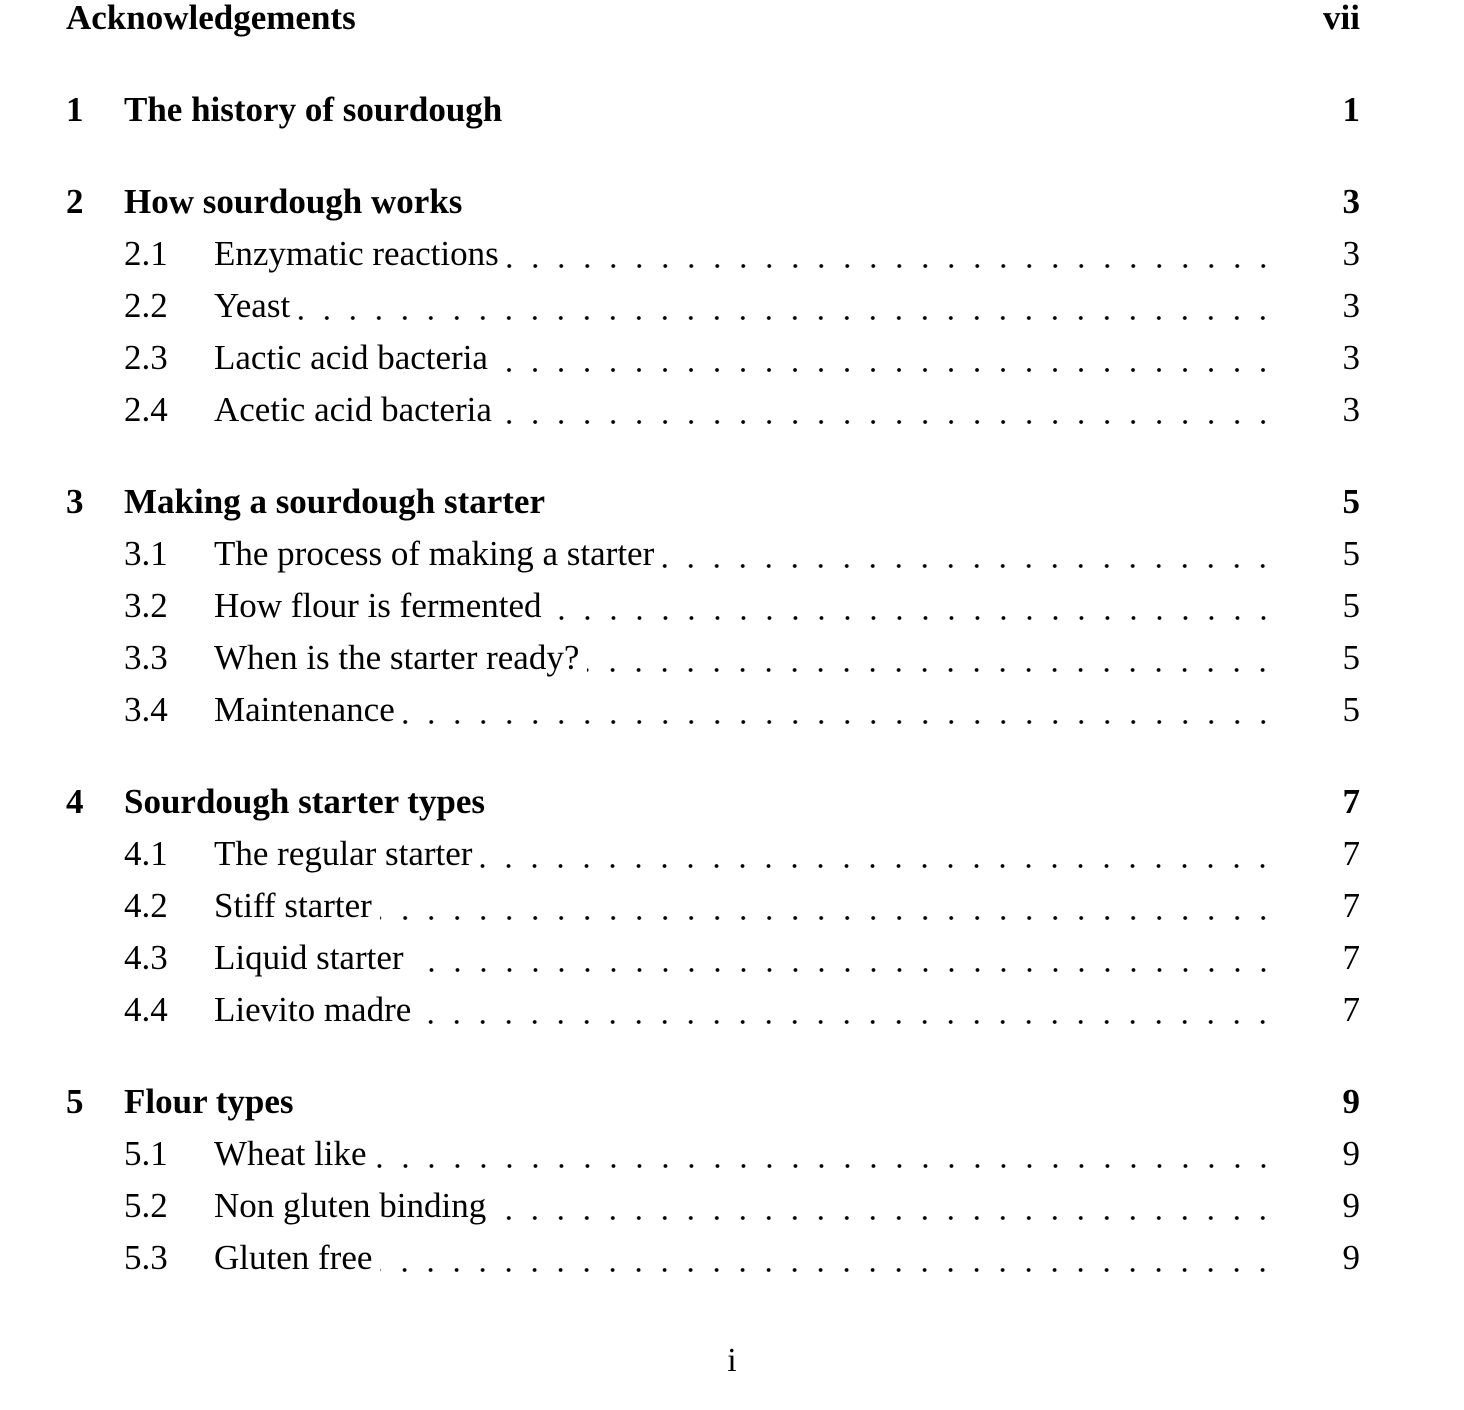 This screenshot has width=1464, height=1410. I want to click on section-title: Gluten free, so click(293, 1257).